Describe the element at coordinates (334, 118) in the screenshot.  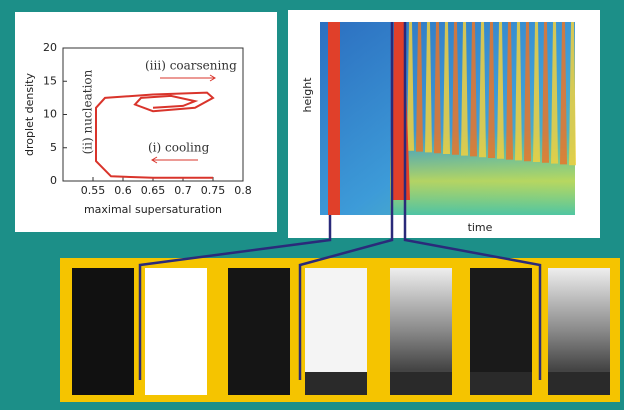
I see `heatmap-band` at that location.